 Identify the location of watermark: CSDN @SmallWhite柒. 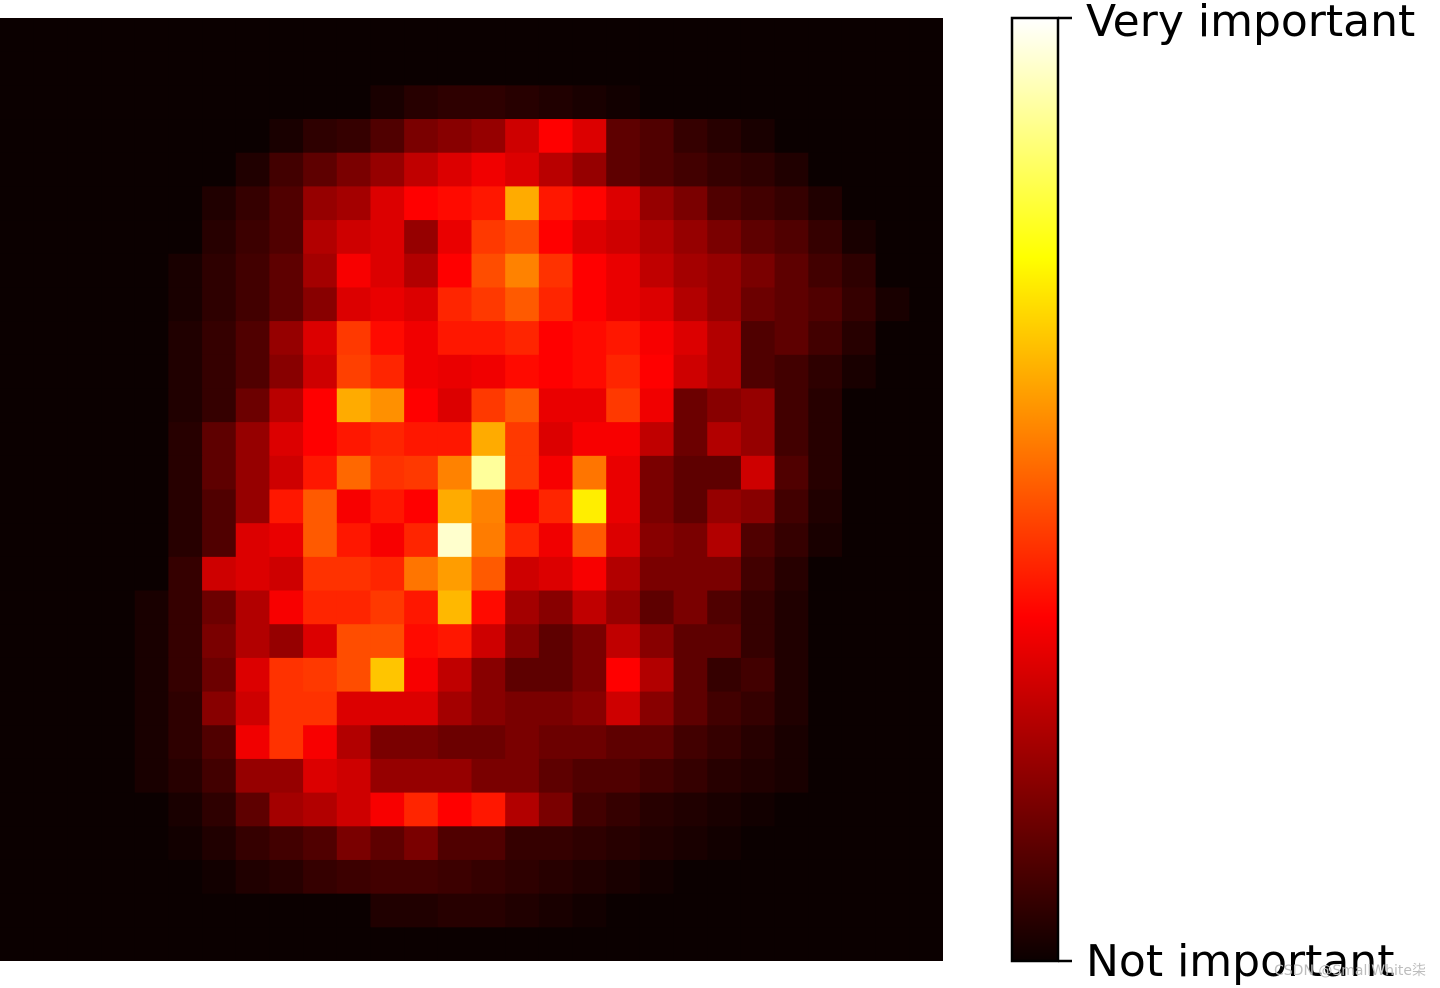
(1350, 971).